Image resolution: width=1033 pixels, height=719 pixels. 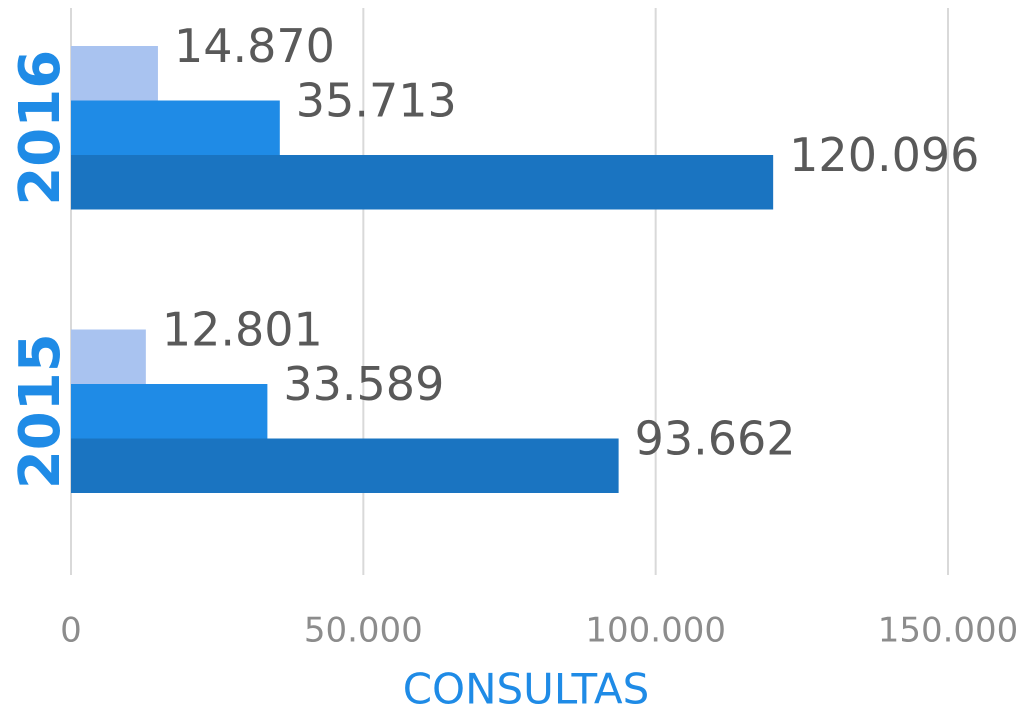 What do you see at coordinates (884, 155) in the screenshot?
I see `value-label: 120.096` at bounding box center [884, 155].